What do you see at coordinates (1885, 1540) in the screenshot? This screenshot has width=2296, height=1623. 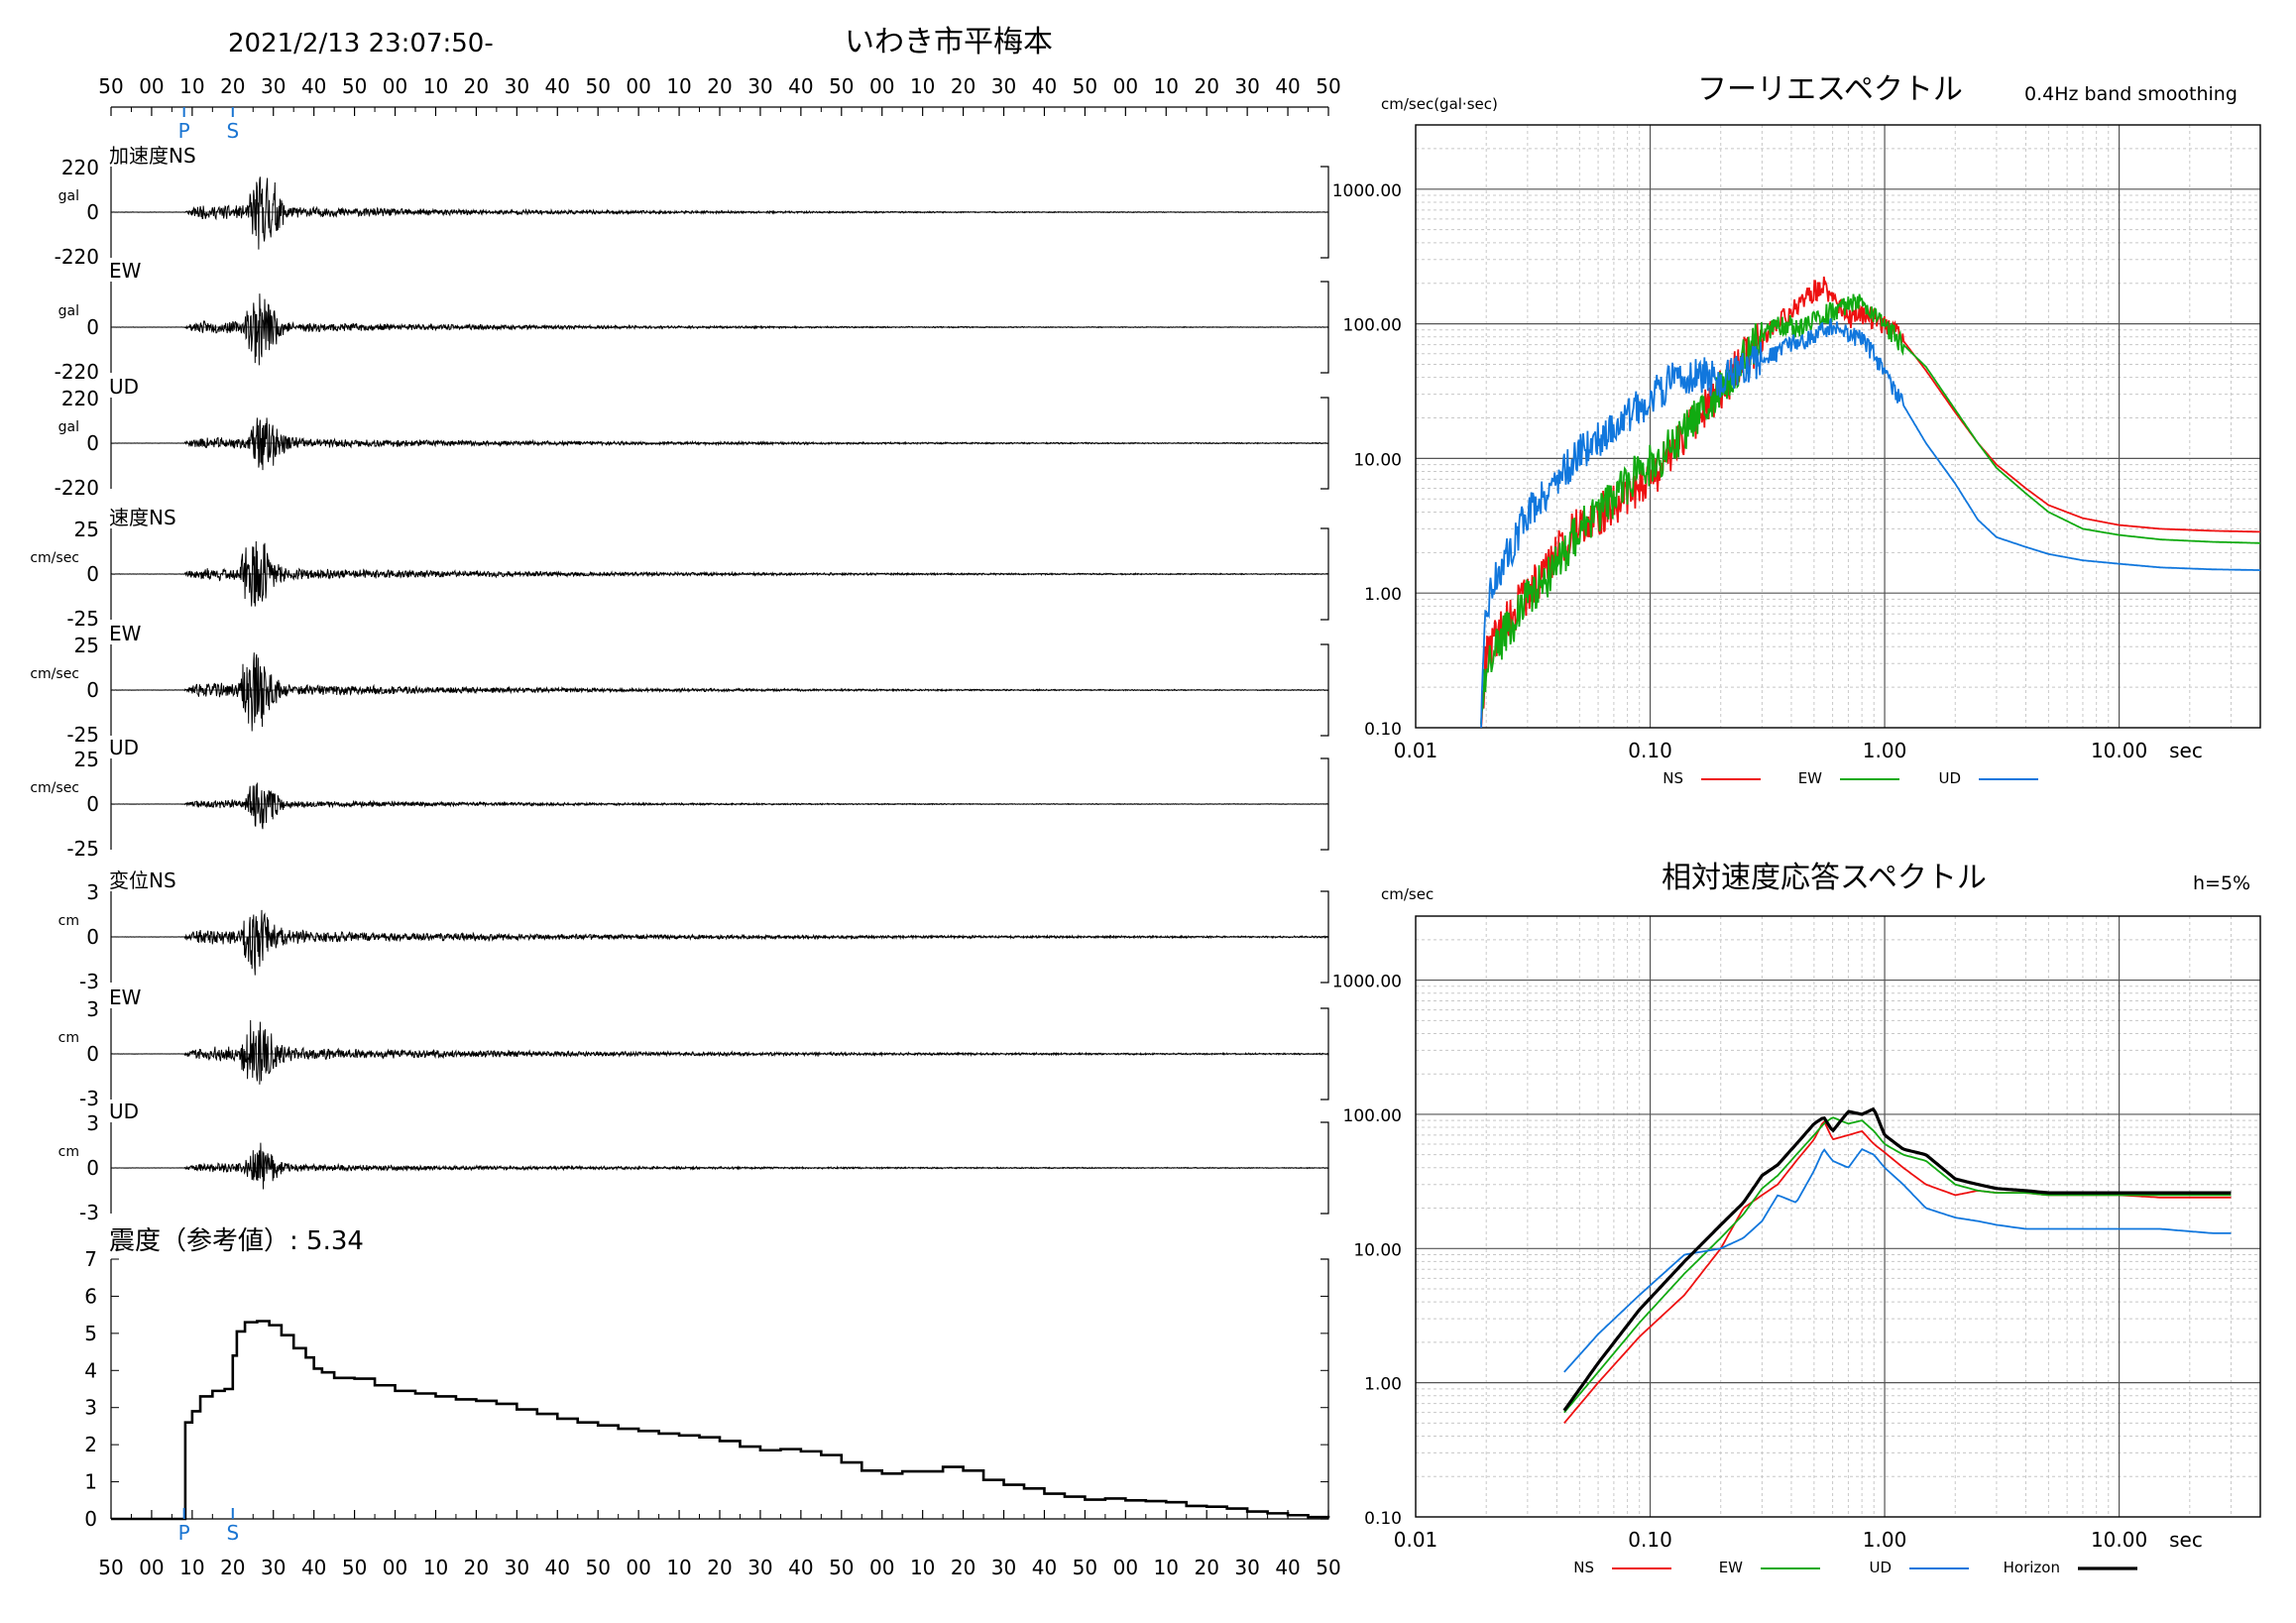 I see `x-tick-label: 1.00` at bounding box center [1885, 1540].